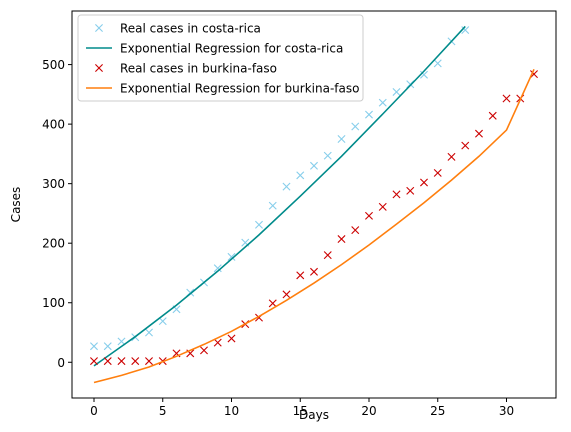  What do you see at coordinates (61, 363) in the screenshot?
I see `y-tick-label: 0` at bounding box center [61, 363].